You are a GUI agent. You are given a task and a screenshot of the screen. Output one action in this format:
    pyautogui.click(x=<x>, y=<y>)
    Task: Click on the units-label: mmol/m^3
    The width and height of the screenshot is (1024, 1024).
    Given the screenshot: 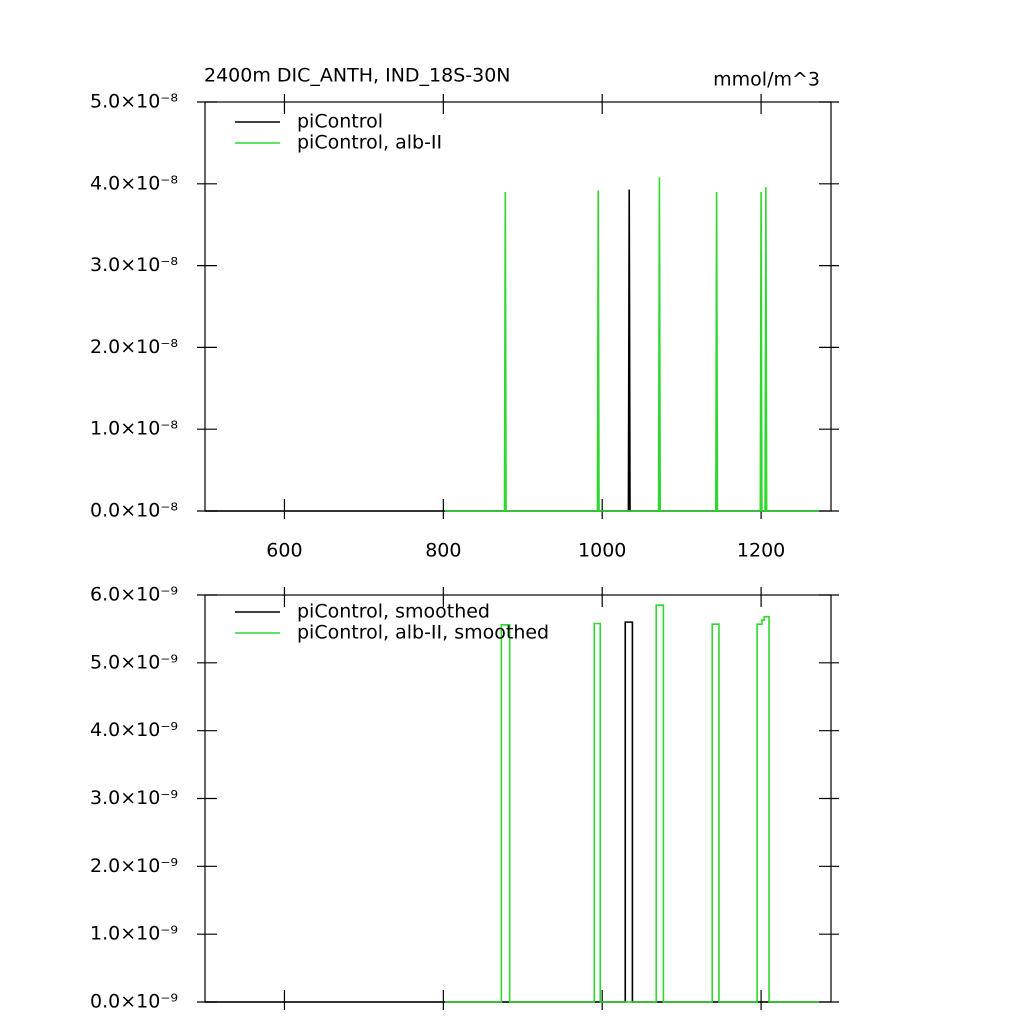 What is the action you would take?
    pyautogui.click(x=766, y=80)
    